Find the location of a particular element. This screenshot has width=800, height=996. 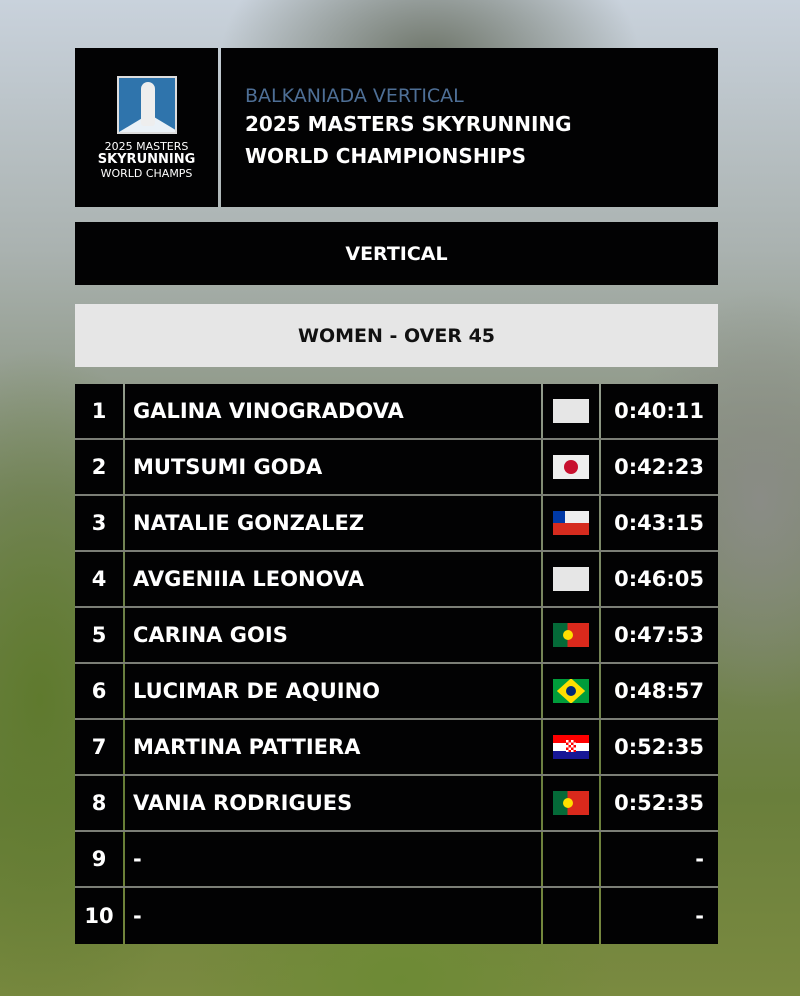

category-label: WOMEN - OVER 45 is located at coordinates (396, 335).